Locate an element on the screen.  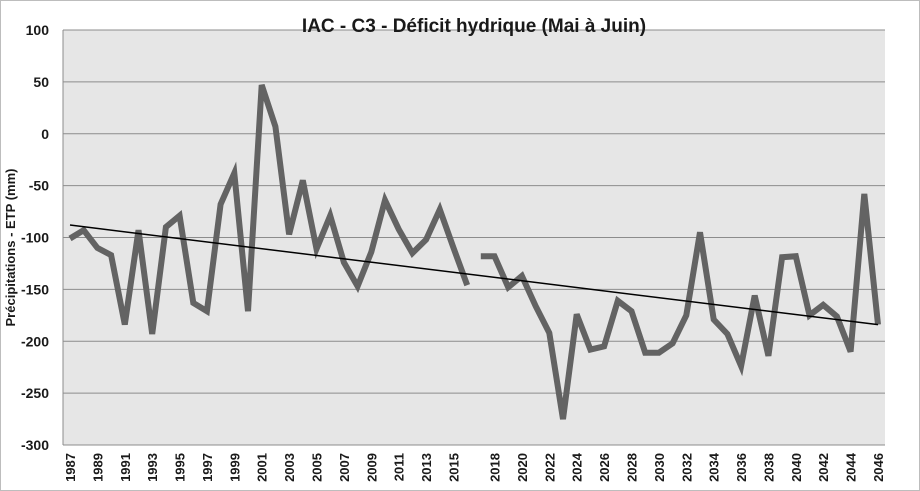
x-tick-label: 2036 is located at coordinates (741, 467).